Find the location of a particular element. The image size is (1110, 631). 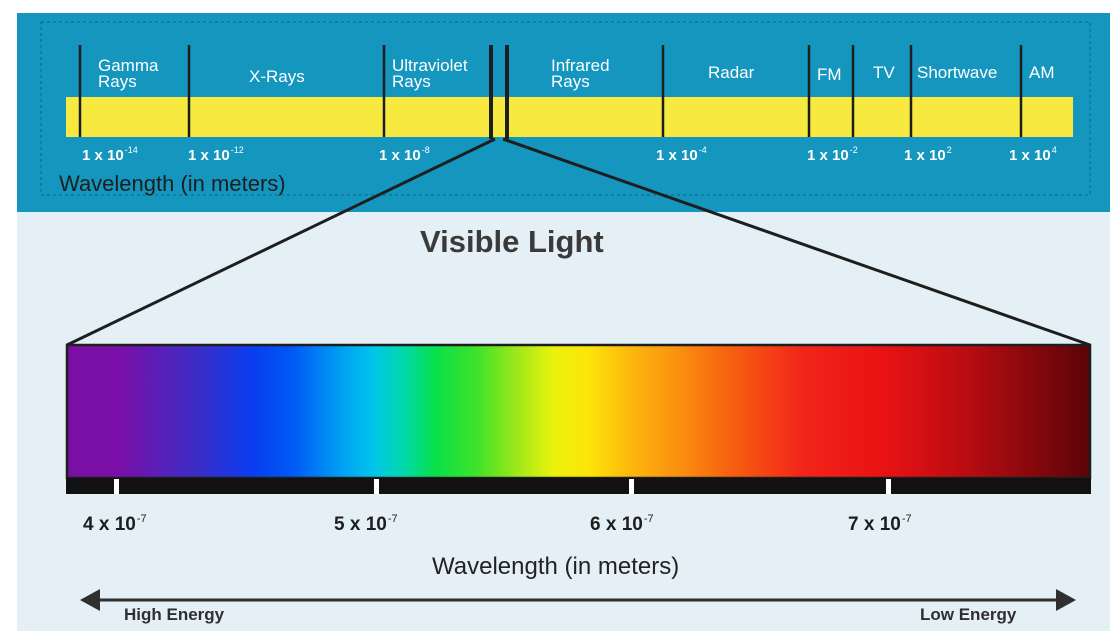

tick-base: 5 x 10 is located at coordinates (360, 524).